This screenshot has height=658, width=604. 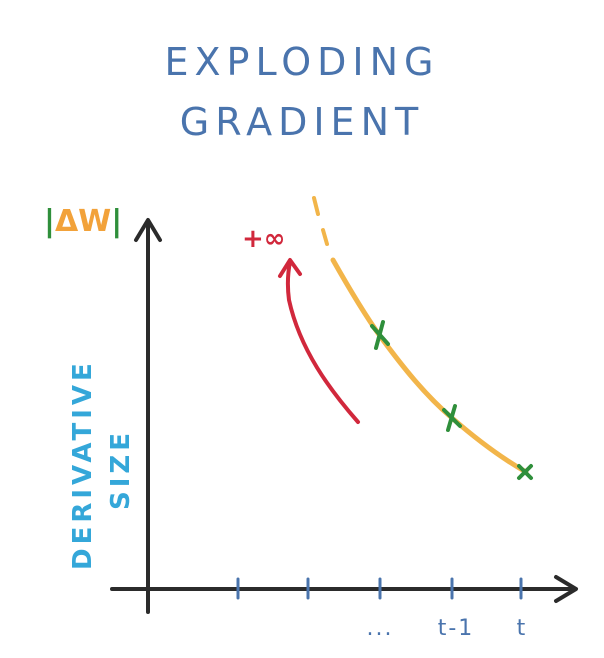 I want to click on explosion-arrow, so click(x=322, y=342).